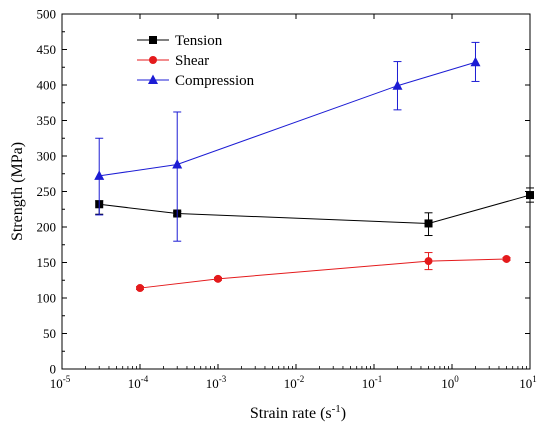 The height and width of the screenshot is (432, 550). What do you see at coordinates (47, 85) in the screenshot?
I see `y-tick-label: 400` at bounding box center [47, 85].